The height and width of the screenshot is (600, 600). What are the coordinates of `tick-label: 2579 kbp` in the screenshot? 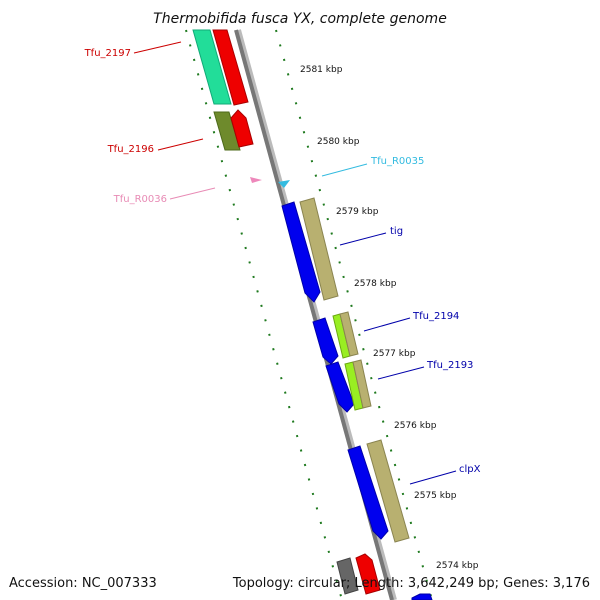 It's located at (357, 212).